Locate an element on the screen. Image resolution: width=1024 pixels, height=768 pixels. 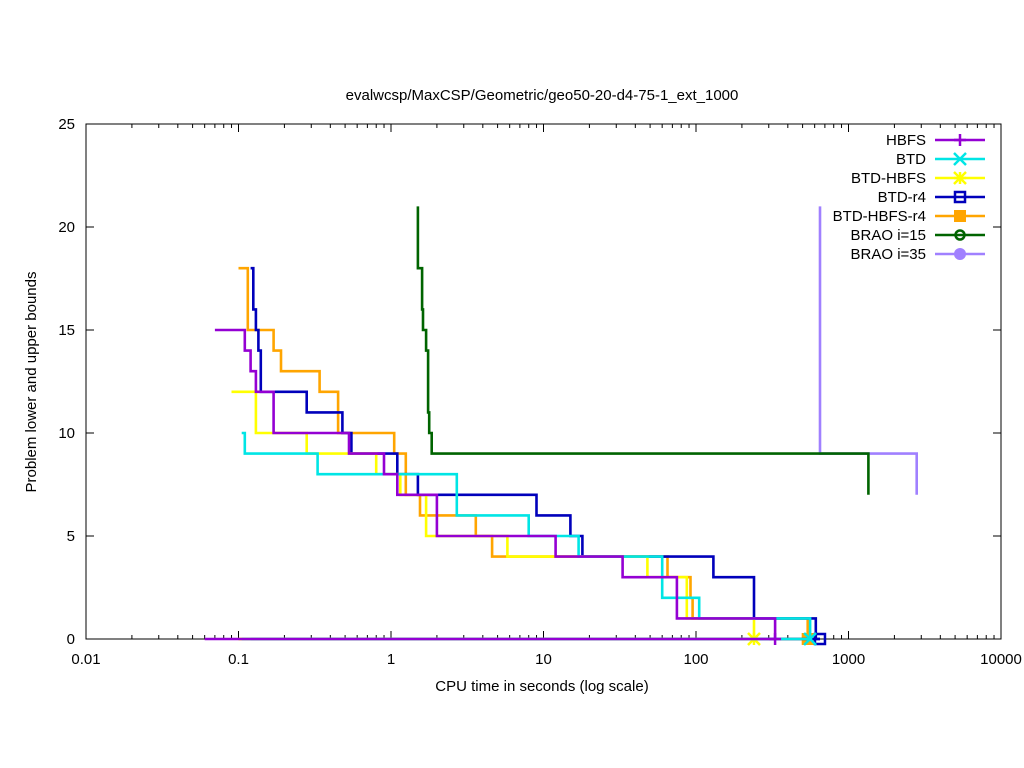
x-tick-label: 0.1 is located at coordinates (238, 659).